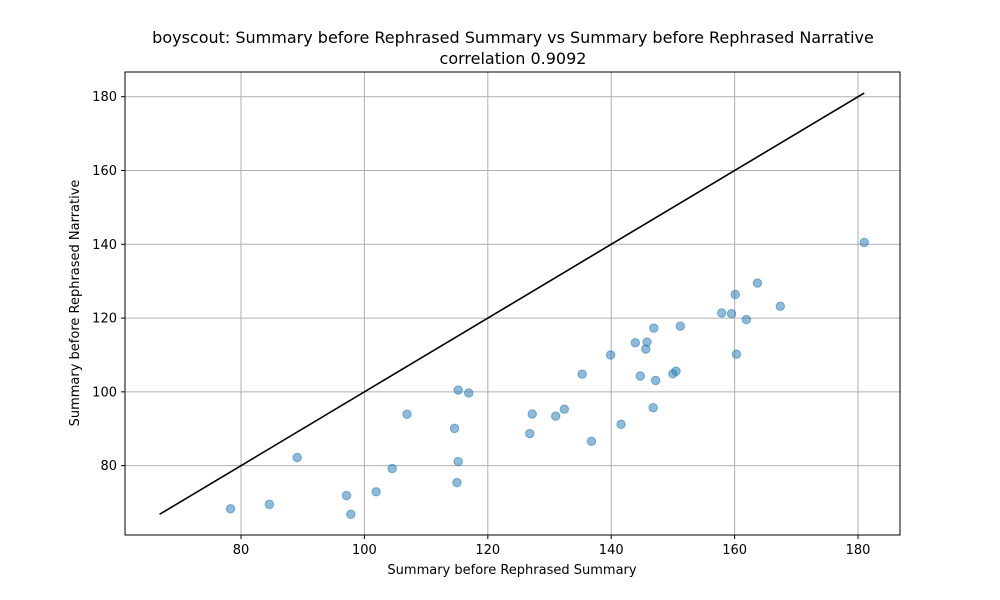 Image resolution: width=1000 pixels, height=600 pixels. What do you see at coordinates (241, 550) in the screenshot?
I see `x-tick-label: 80` at bounding box center [241, 550].